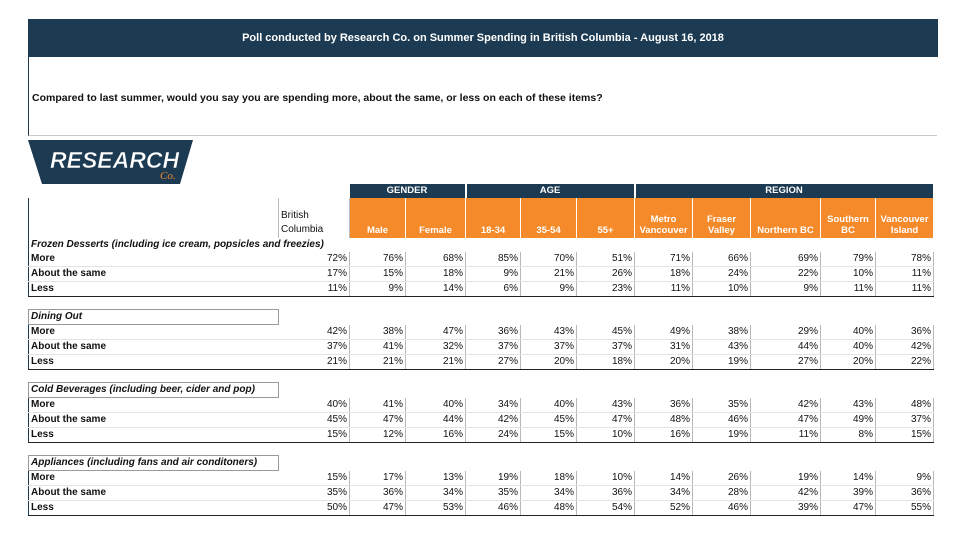 This screenshot has height=535, width=960. I want to click on column-header: Southern BC, so click(848, 218).